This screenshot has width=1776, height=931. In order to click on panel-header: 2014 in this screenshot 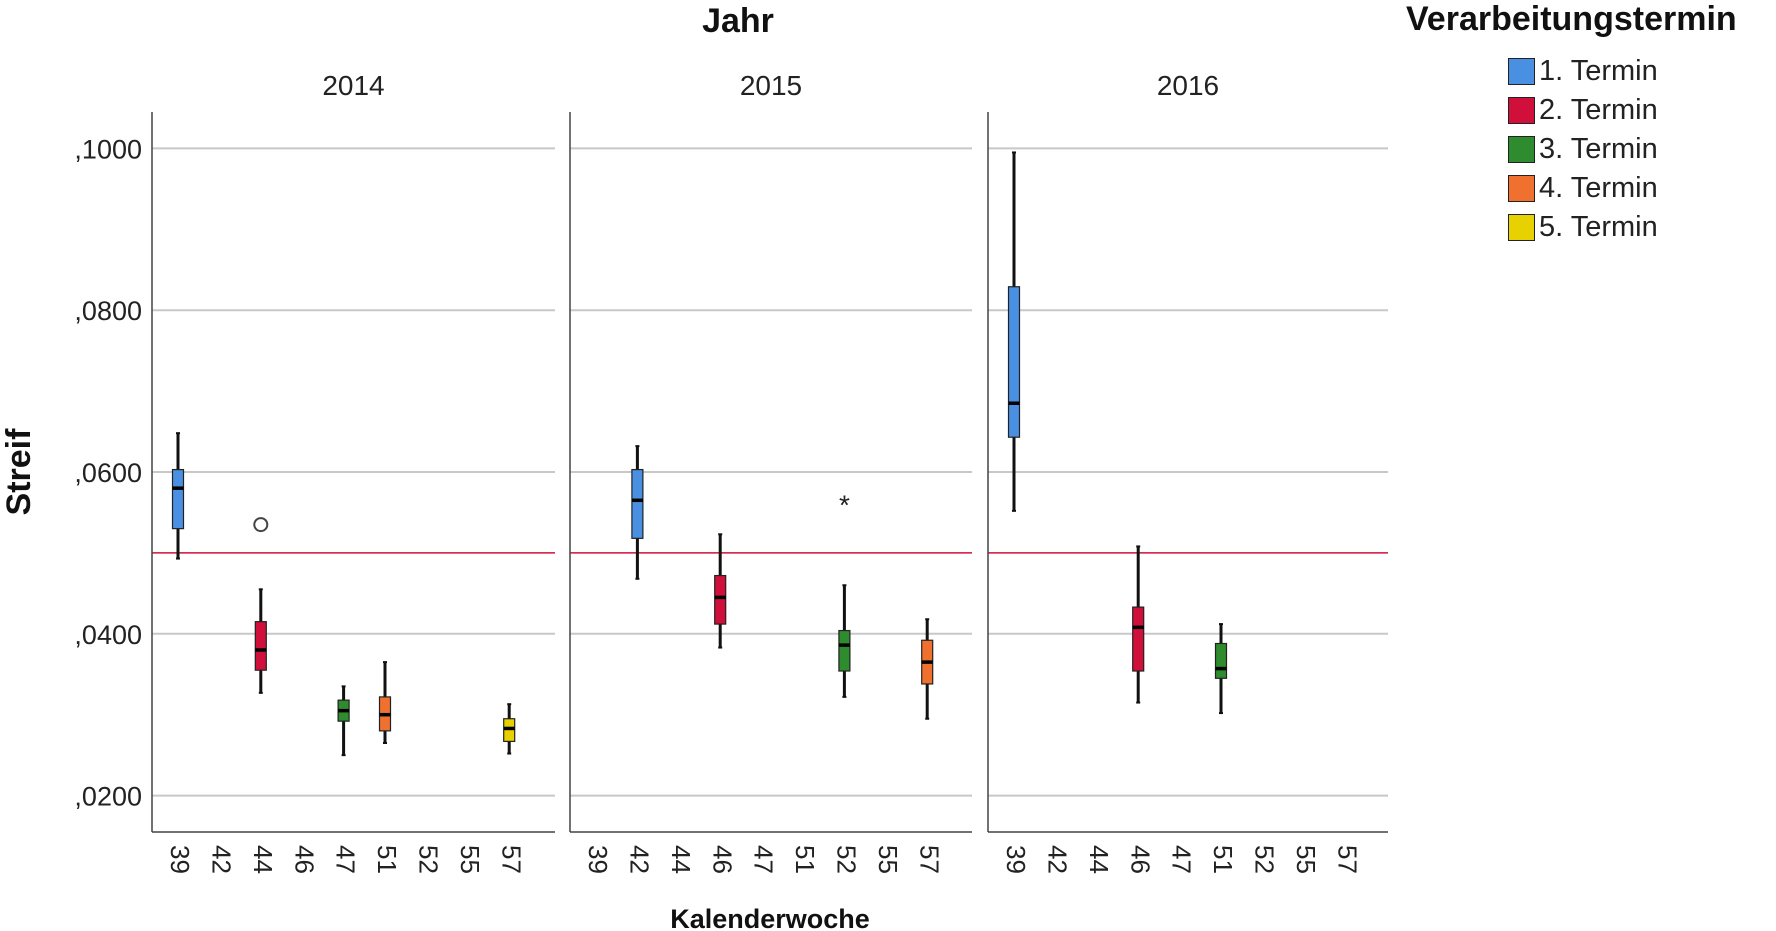, I will do `click(353, 85)`.